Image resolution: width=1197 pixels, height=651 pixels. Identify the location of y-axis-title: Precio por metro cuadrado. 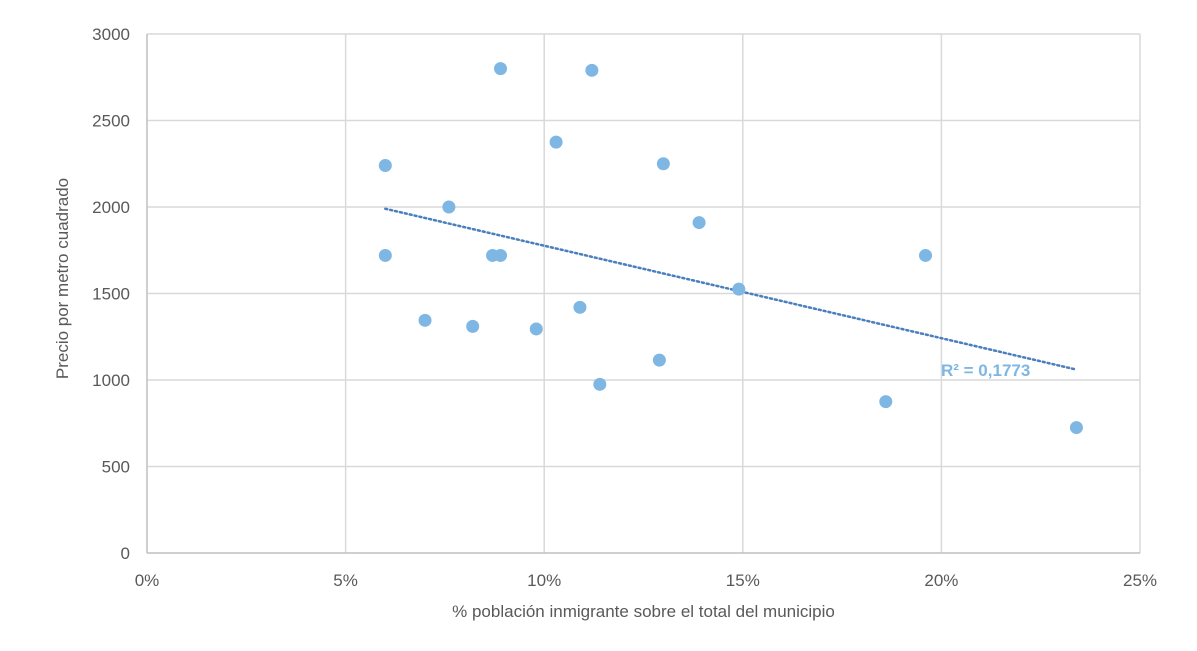
(62, 278).